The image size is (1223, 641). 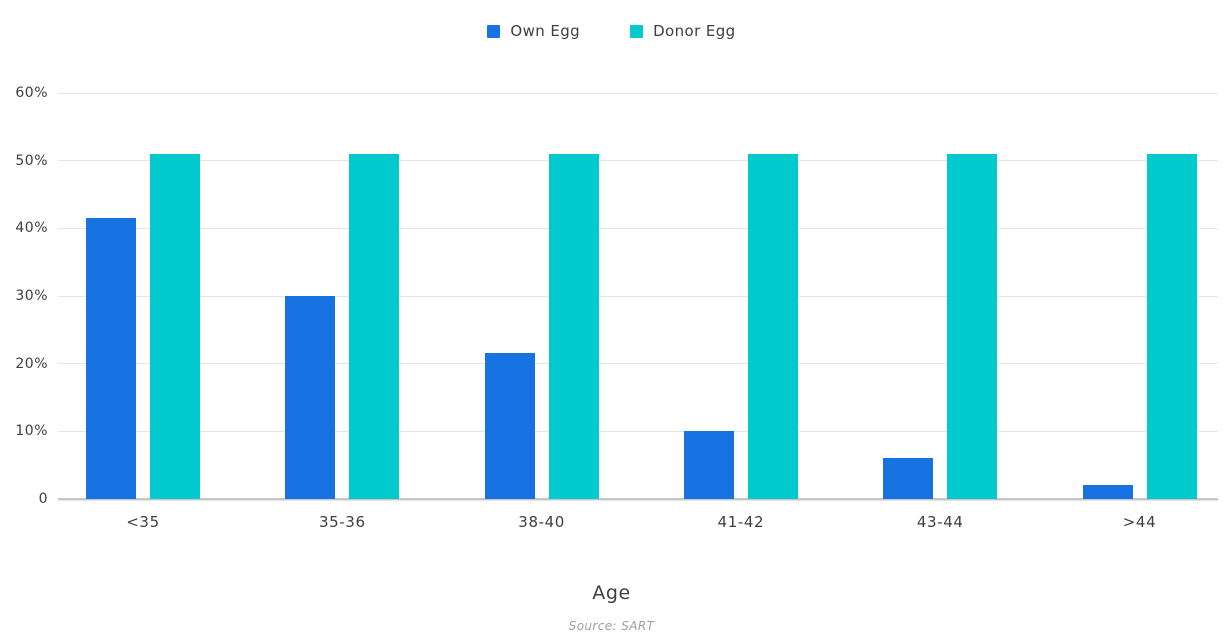 What do you see at coordinates (1171, 326) in the screenshot?
I see `bar-donor-egg->44` at bounding box center [1171, 326].